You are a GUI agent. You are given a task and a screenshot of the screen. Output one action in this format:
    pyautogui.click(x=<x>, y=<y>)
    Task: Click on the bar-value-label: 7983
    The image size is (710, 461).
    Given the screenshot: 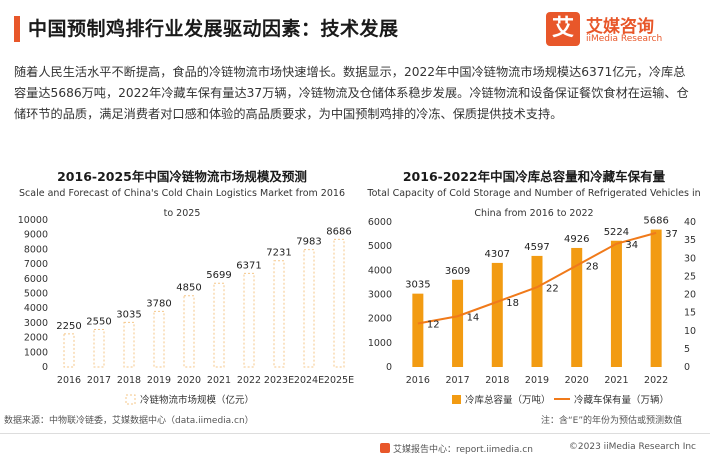 What is the action you would take?
    pyautogui.click(x=308, y=242)
    